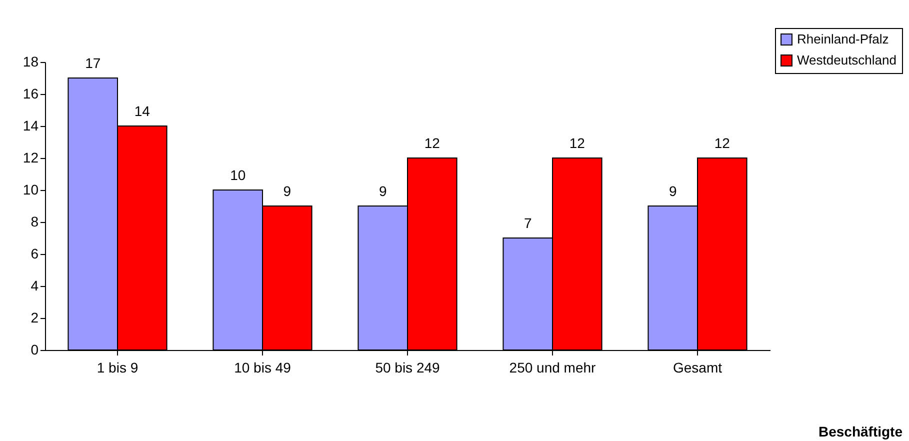  I want to click on y-tick-label: 18, so click(30, 62).